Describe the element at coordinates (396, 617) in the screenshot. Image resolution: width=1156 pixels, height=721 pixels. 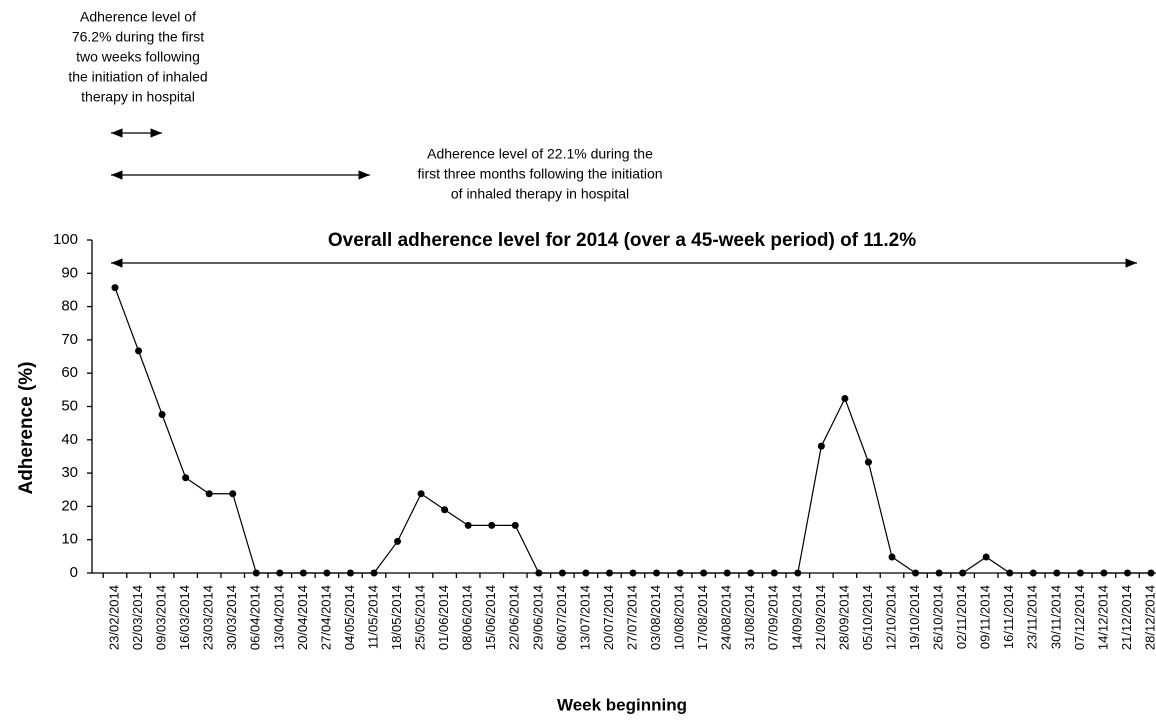
I see `x-tick-label: 18/05/2014` at that location.